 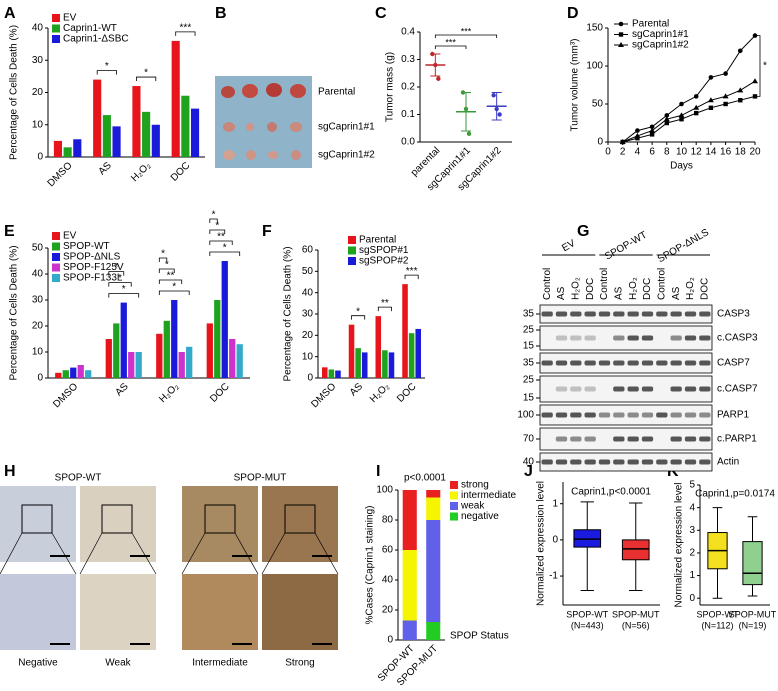 I want to click on legend-label: Caprin1-WT, so click(x=90, y=28).